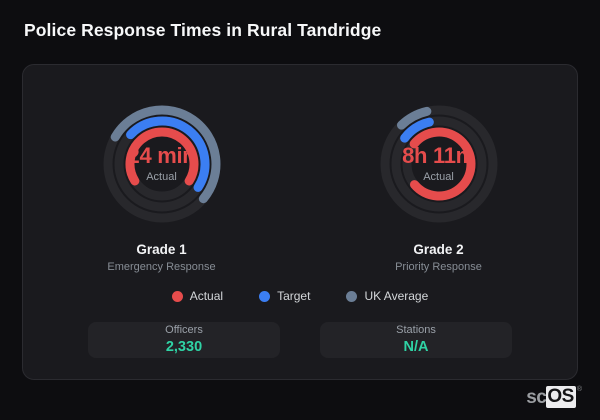 Image resolution: width=600 pixels, height=420 pixels. What do you see at coordinates (438, 249) in the screenshot?
I see `gauge-grade-2-title: Grade 2` at bounding box center [438, 249].